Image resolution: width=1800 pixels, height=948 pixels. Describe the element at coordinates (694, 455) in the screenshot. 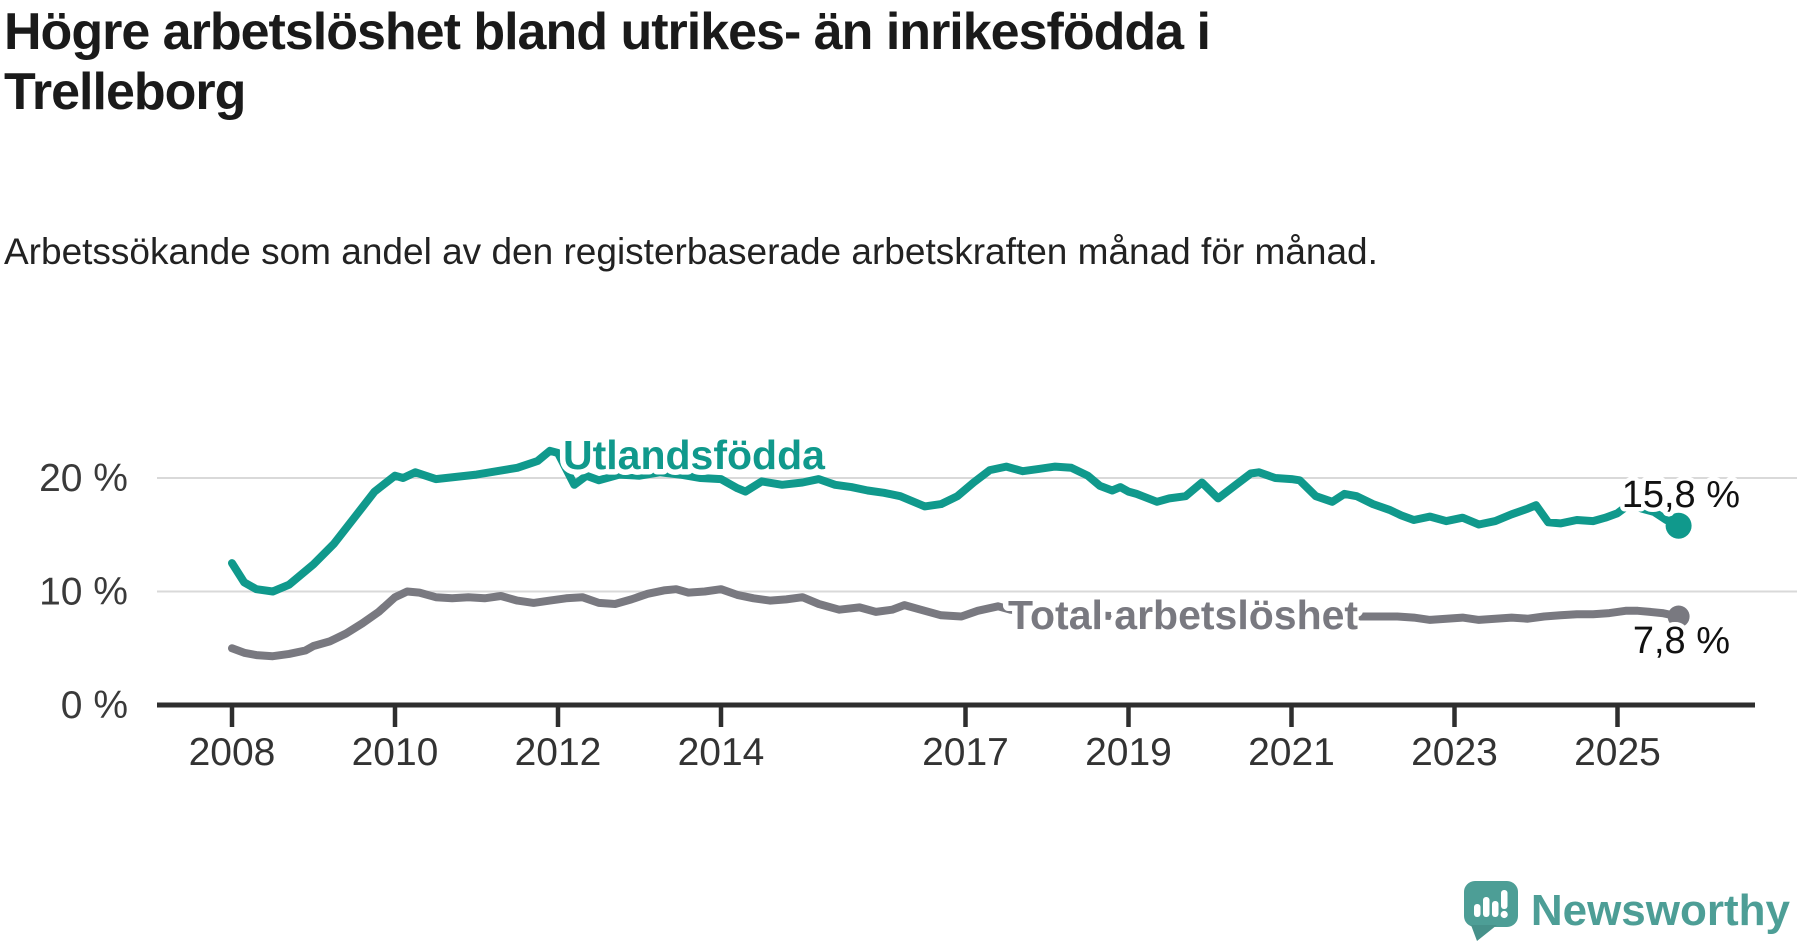

I see `series-label-utlandsfodda: Utlandsfödda` at that location.